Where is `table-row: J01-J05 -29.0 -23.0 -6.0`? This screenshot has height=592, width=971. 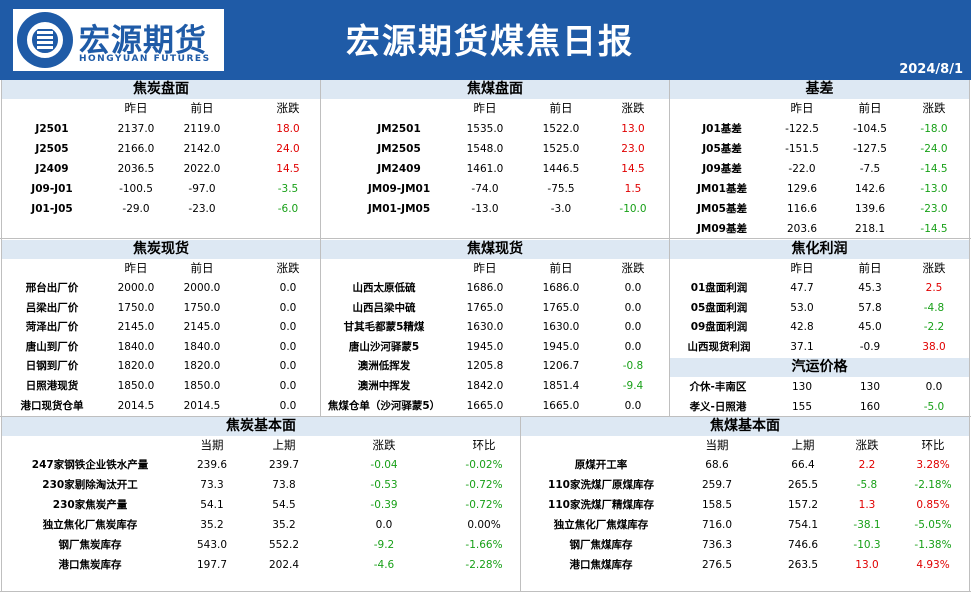
table-row: J01-J05 -29.0 -23.0 -6.0 is located at coordinates (161, 209).